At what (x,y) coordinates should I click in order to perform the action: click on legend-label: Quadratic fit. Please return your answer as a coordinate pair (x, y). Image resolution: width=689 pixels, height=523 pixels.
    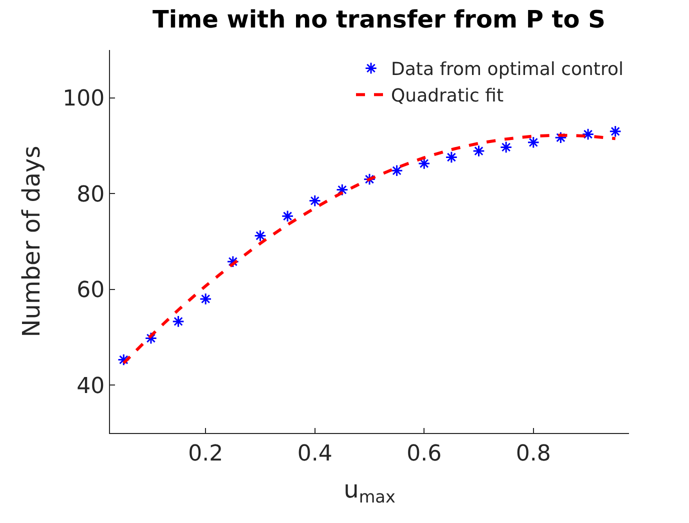
    Looking at the image, I should click on (447, 96).